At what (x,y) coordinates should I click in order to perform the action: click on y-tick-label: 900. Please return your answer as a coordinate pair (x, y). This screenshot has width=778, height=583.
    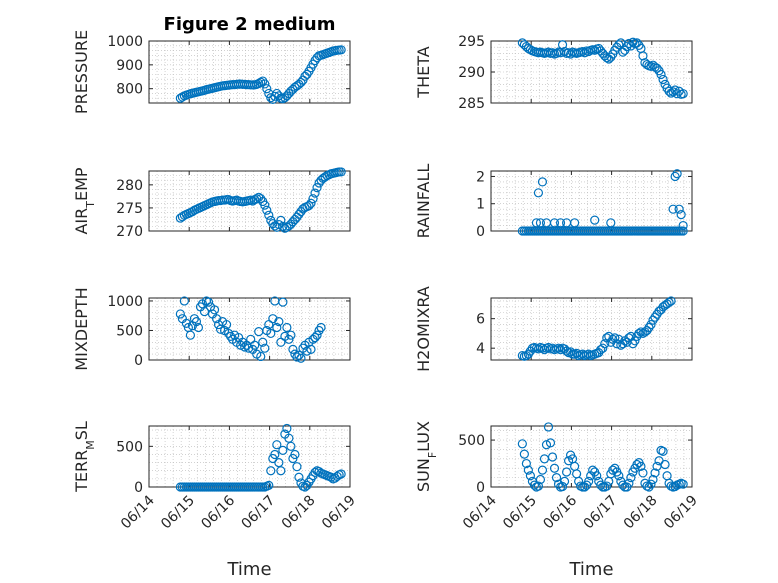
    Looking at the image, I should click on (129, 66).